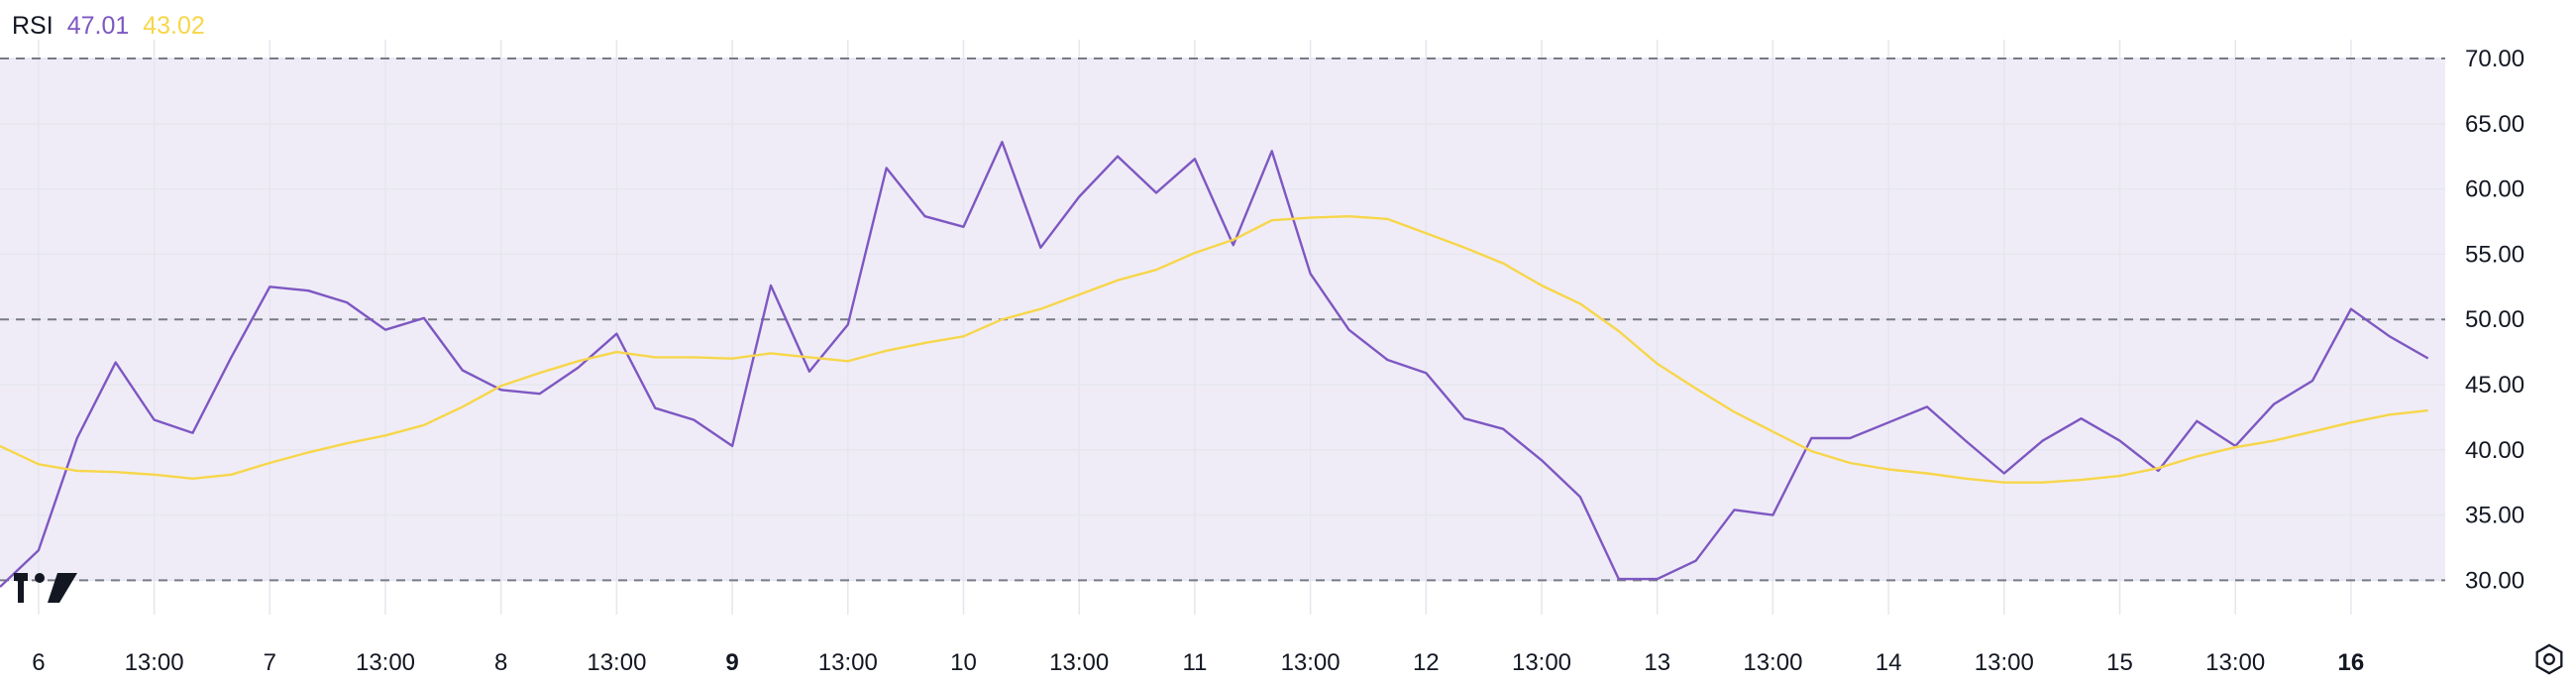  What do you see at coordinates (2494, 189) in the screenshot?
I see `y-tick-label: 60.00` at bounding box center [2494, 189].